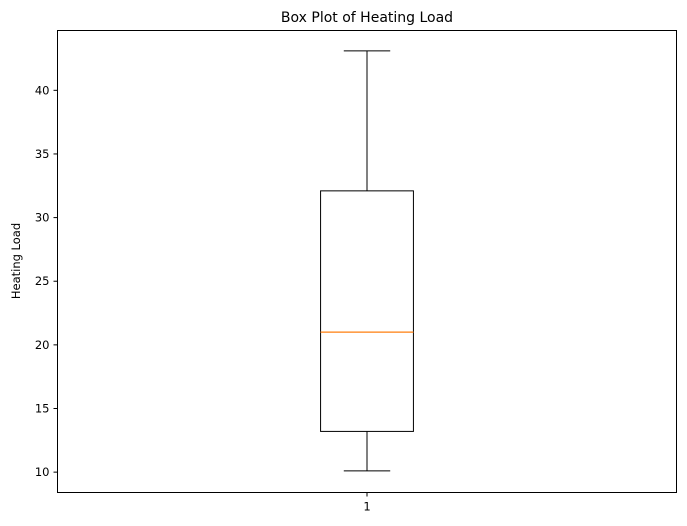 Image resolution: width=687 pixels, height=526 pixels. I want to click on iqr-box, so click(367, 311).